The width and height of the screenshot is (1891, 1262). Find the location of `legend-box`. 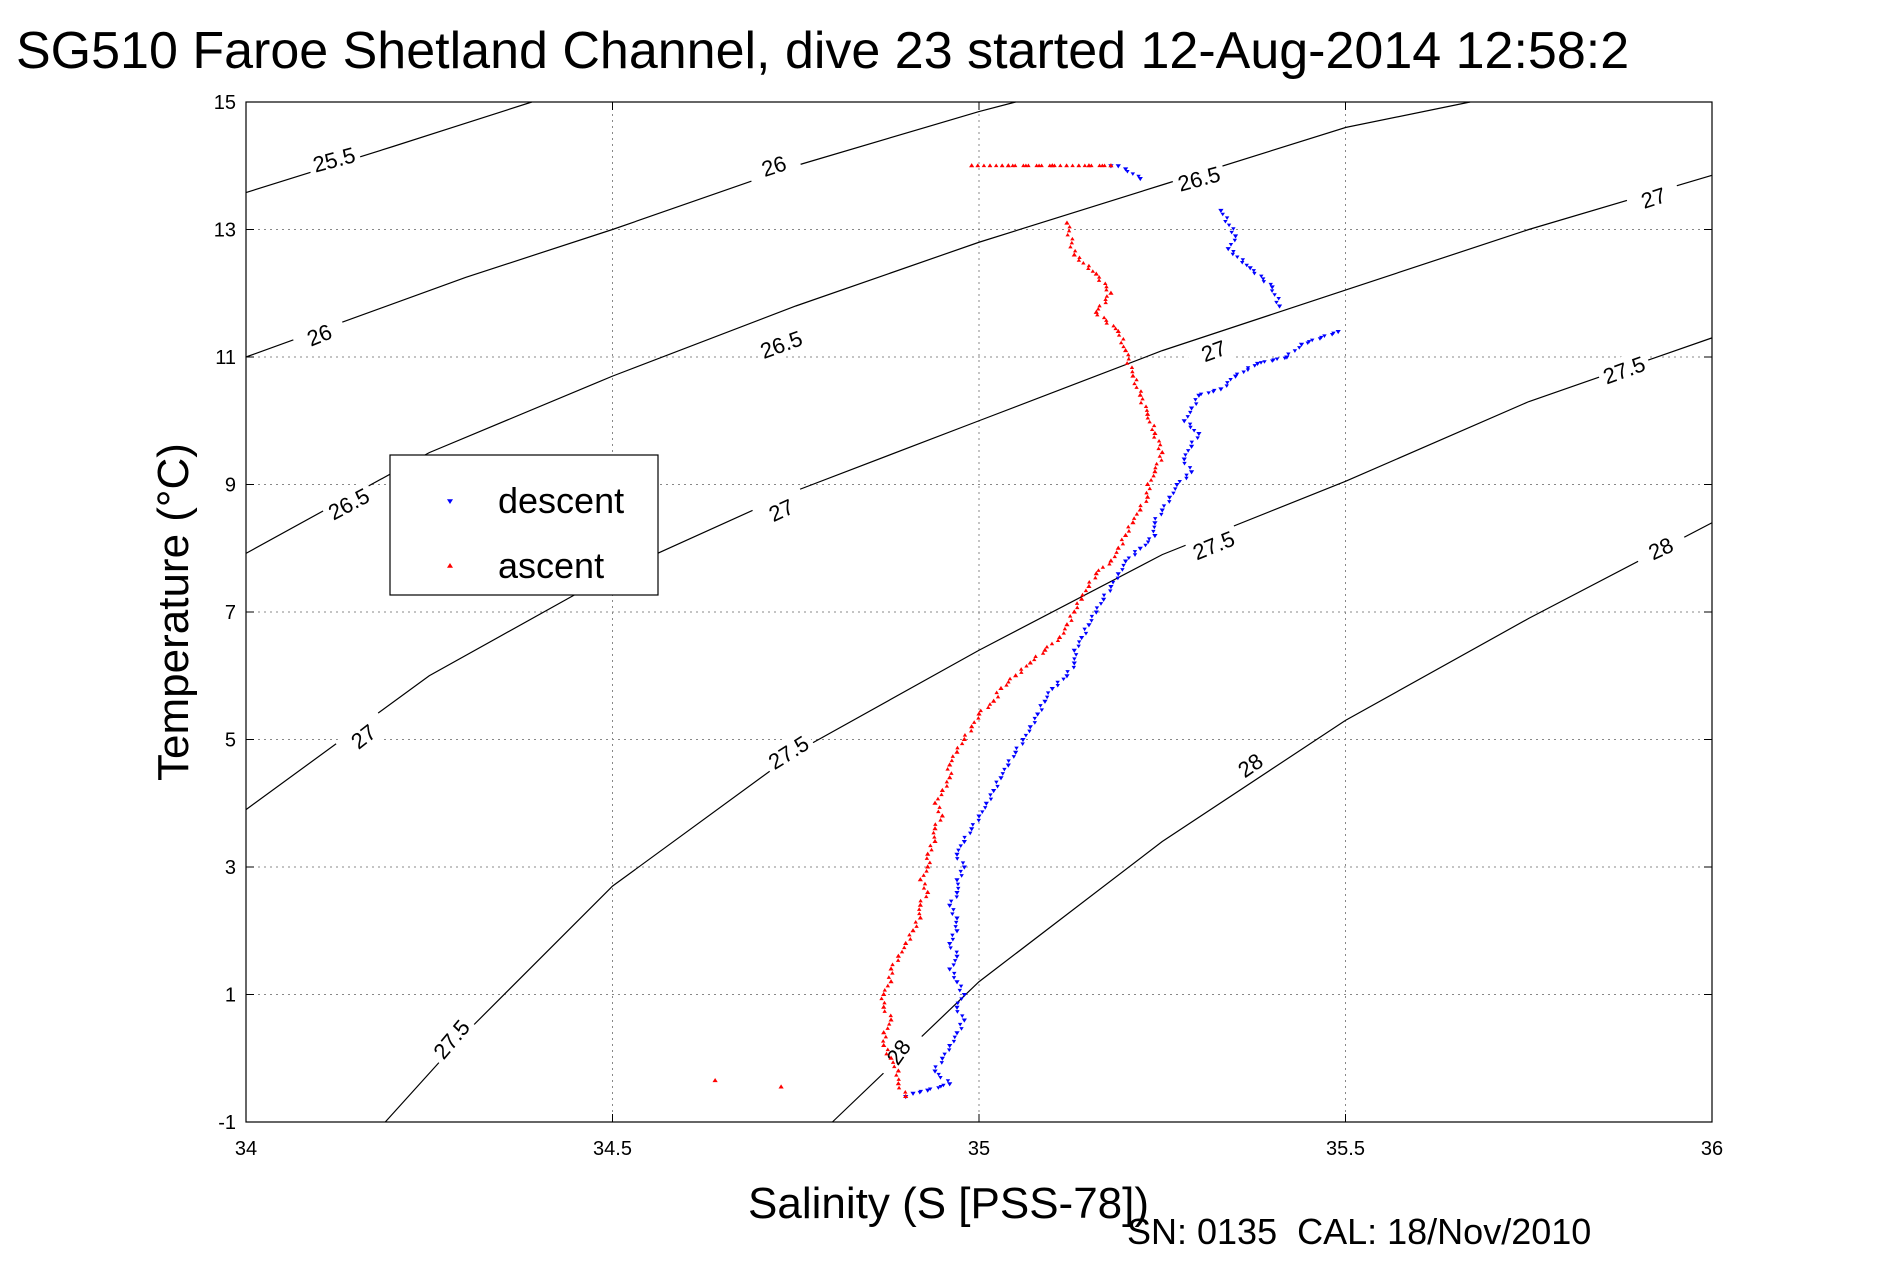

legend-box is located at coordinates (524, 525).